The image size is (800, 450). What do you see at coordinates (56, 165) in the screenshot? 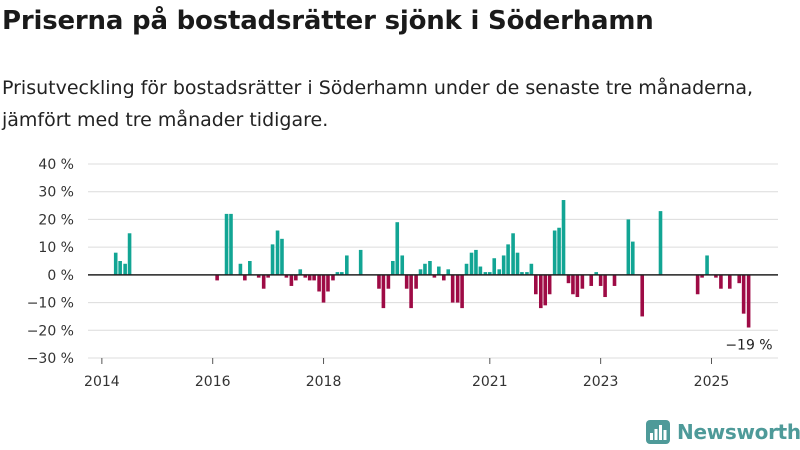
I see `y-tick-label: 40 %` at bounding box center [56, 165].